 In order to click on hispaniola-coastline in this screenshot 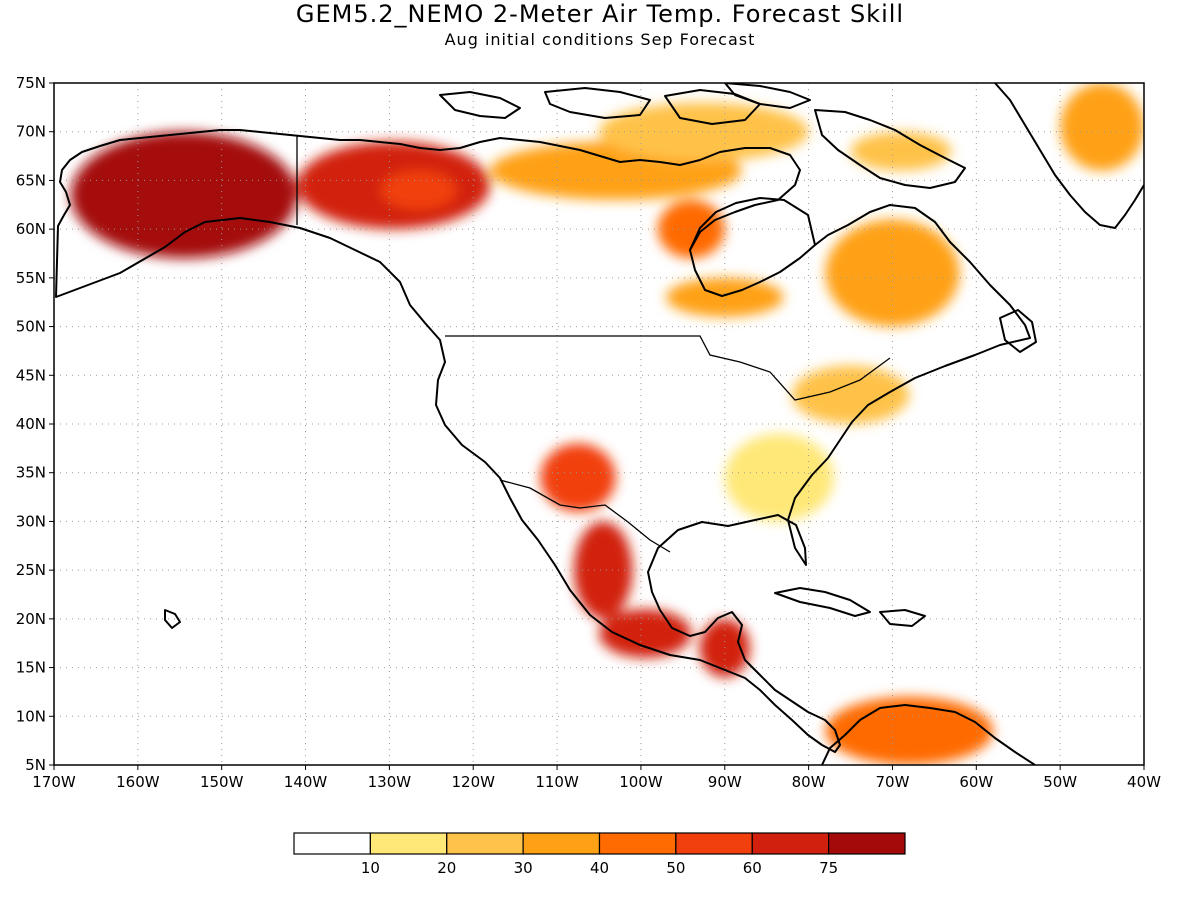, I will do `click(902, 618)`.